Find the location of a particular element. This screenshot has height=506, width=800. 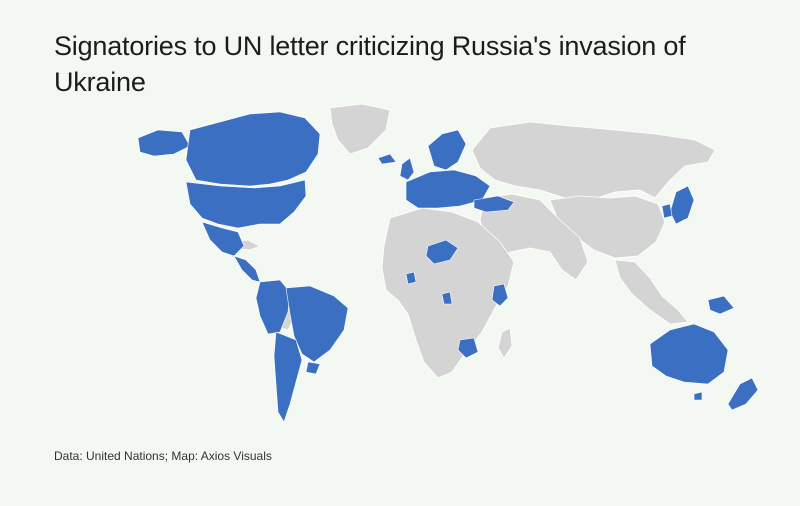

russia-central-asia is located at coordinates (593, 161).